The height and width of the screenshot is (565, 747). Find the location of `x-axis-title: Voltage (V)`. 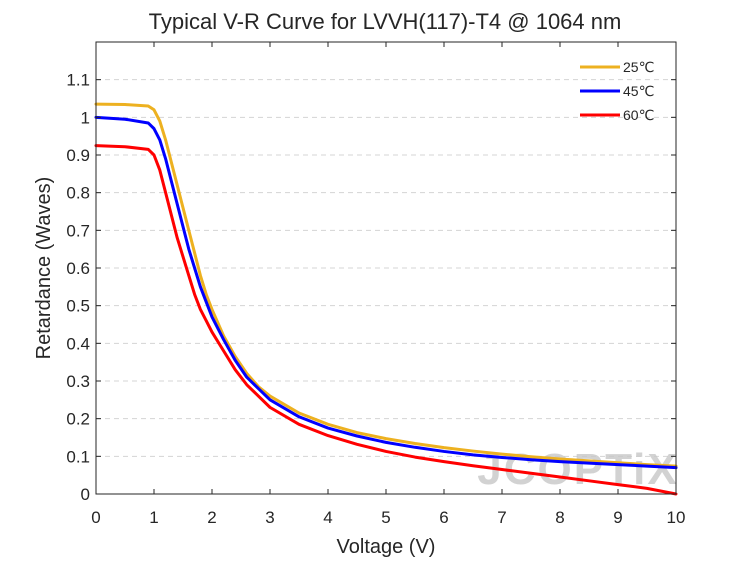

x-axis-title: Voltage (V) is located at coordinates (386, 547).